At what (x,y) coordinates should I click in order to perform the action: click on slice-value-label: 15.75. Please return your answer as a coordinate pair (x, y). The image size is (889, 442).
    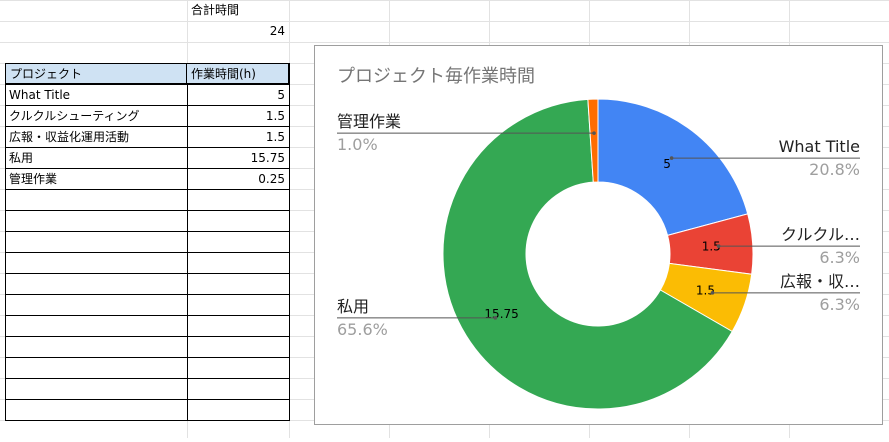
    Looking at the image, I should click on (501, 314).